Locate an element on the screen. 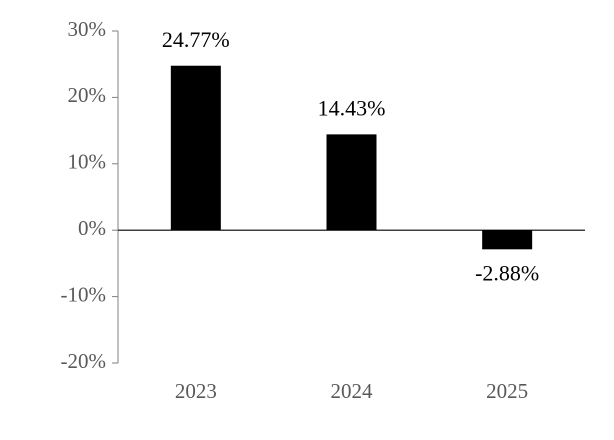 The width and height of the screenshot is (614, 440). value-label: 24.77% is located at coordinates (196, 39).